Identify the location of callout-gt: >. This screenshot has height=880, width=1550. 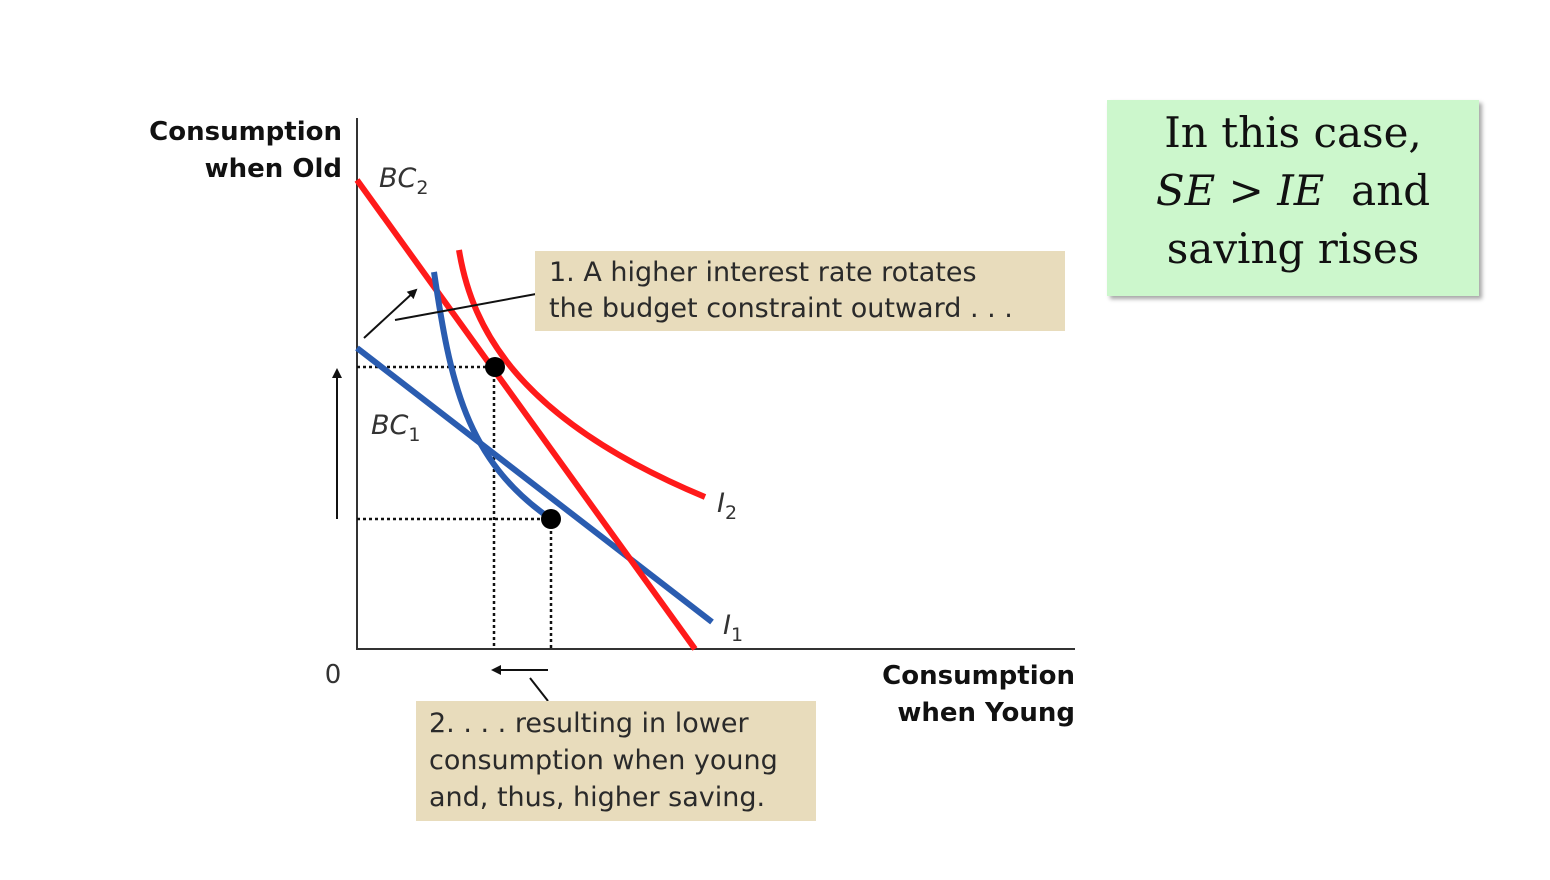
(1246, 190).